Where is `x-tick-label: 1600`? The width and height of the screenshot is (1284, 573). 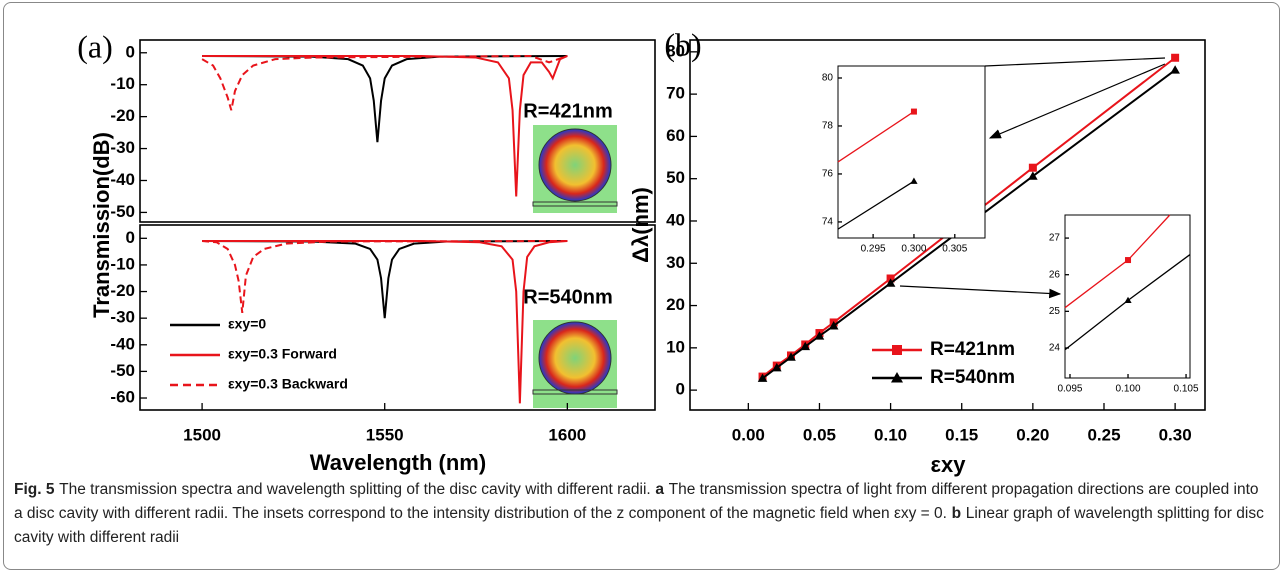 x-tick-label: 1600 is located at coordinates (567, 434).